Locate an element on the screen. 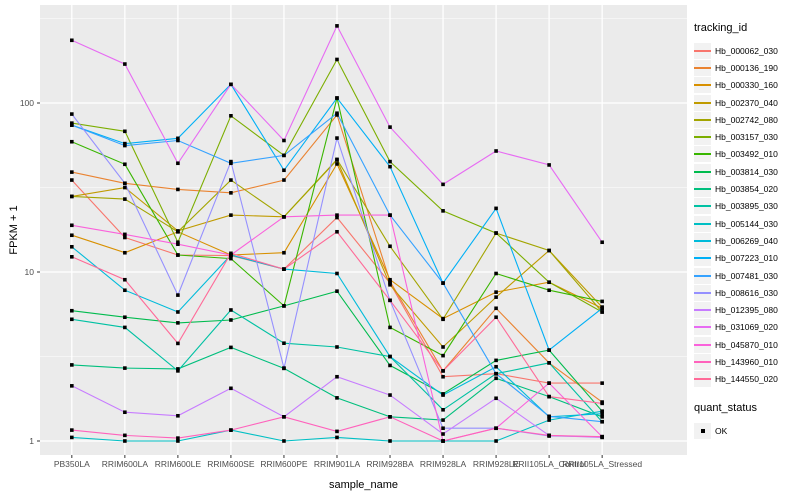 This screenshot has width=800, height=500. legend-entry-label: Hb_031069_020 is located at coordinates (746, 327).